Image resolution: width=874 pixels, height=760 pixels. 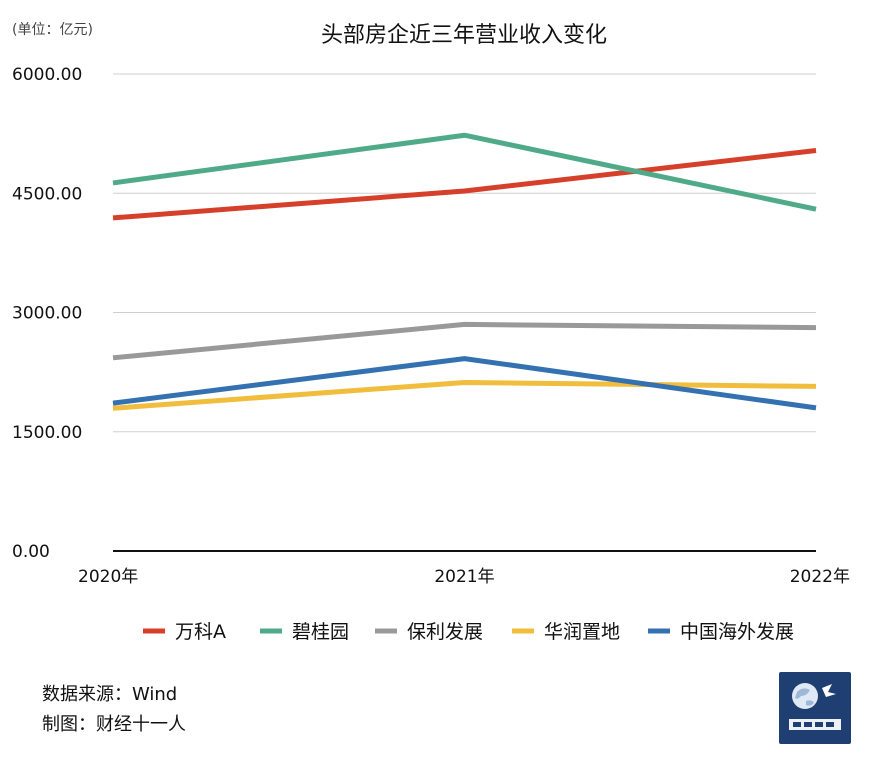 What do you see at coordinates (110, 694) in the screenshot?
I see `data-source-note: 数据来源：Wind` at bounding box center [110, 694].